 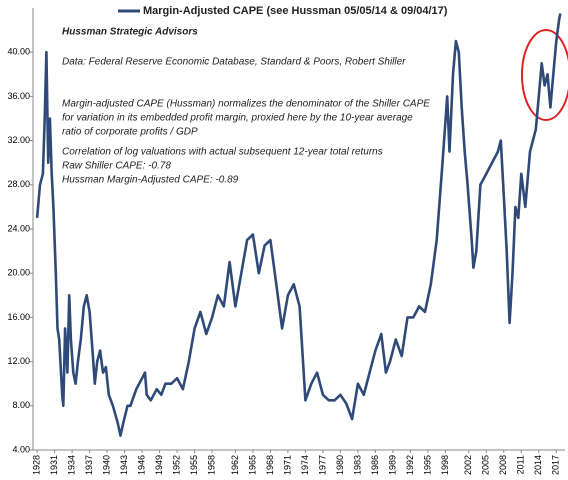 I want to click on y-tick-label: 28.00, so click(x=18, y=184).